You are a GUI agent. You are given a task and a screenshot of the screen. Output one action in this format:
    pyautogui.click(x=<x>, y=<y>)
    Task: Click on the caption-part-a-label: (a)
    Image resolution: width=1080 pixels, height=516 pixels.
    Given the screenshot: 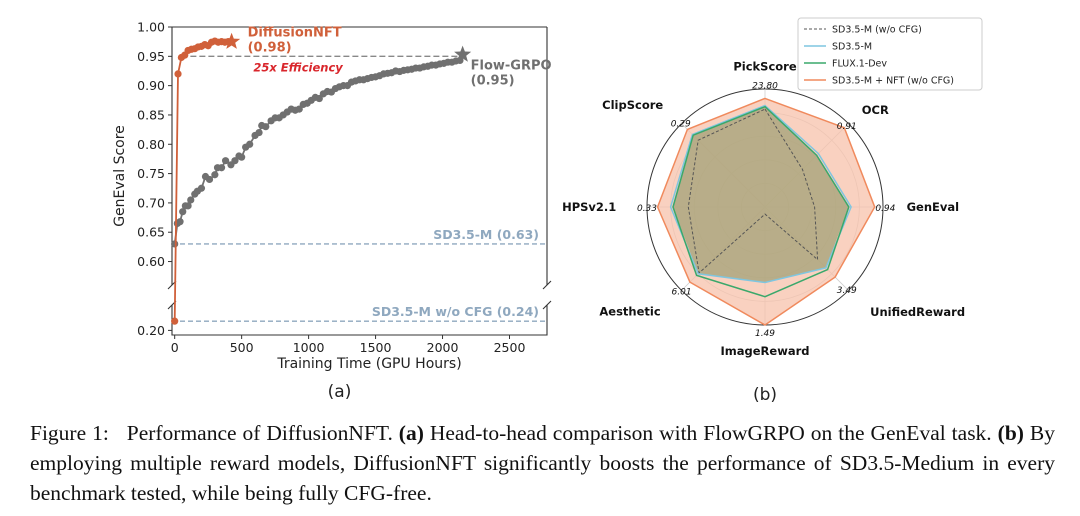 What is the action you would take?
    pyautogui.click(x=411, y=433)
    